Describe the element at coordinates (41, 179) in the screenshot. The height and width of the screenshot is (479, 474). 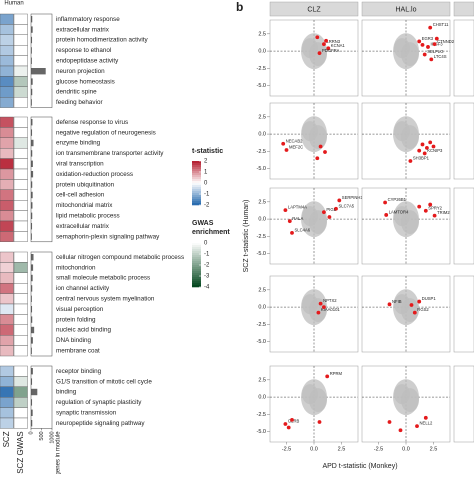
I see `bar-frame` at that location.